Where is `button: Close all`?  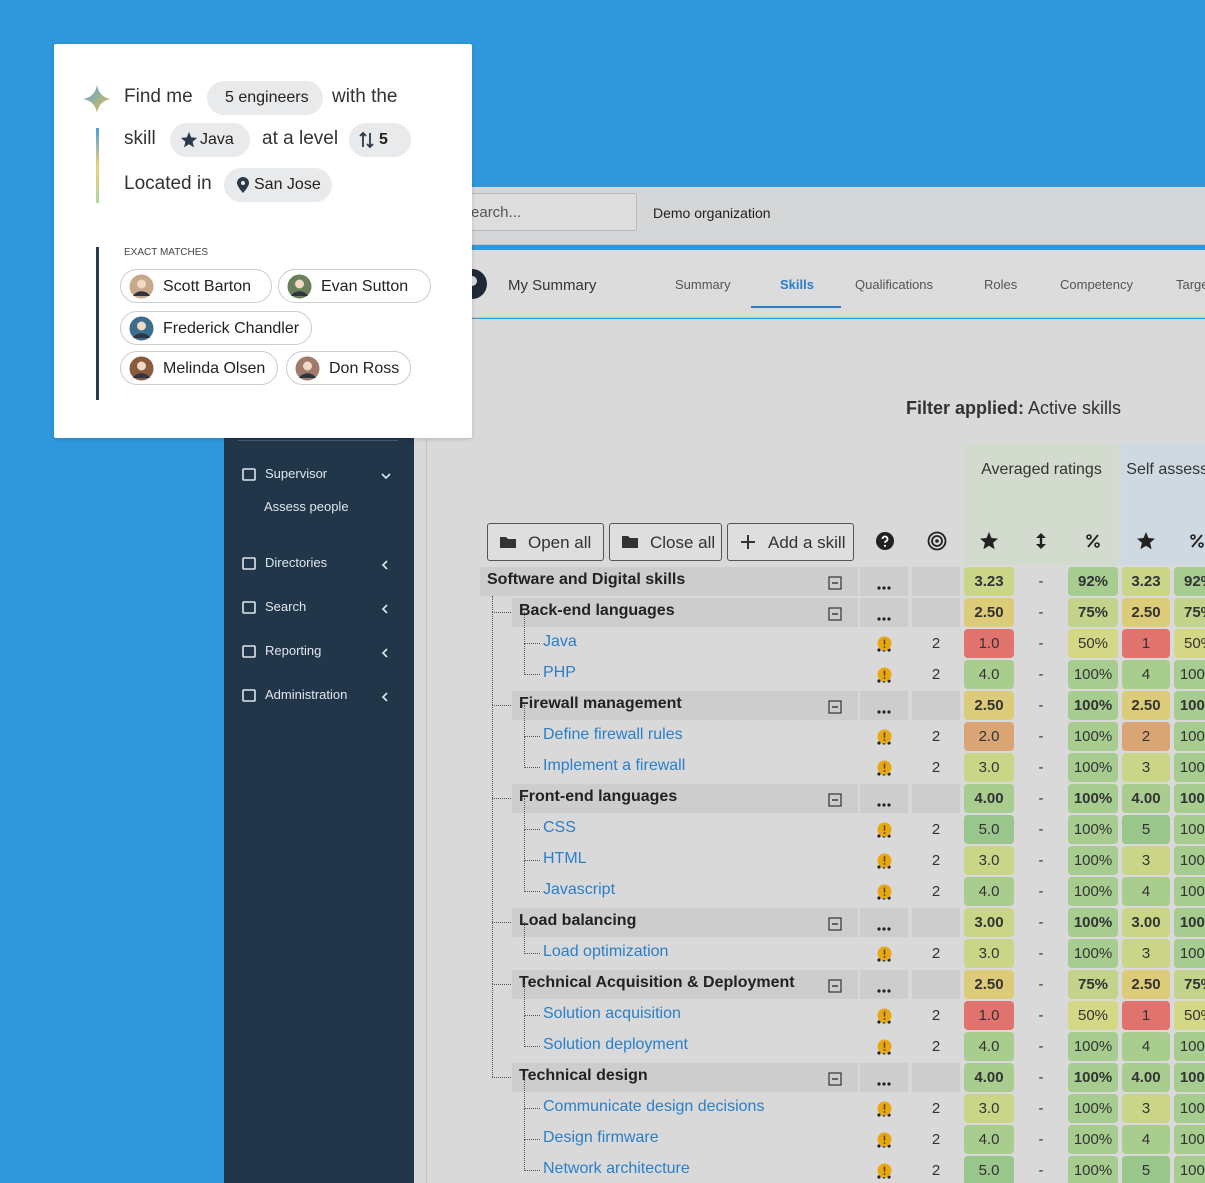
button: Close all is located at coordinates (665, 542).